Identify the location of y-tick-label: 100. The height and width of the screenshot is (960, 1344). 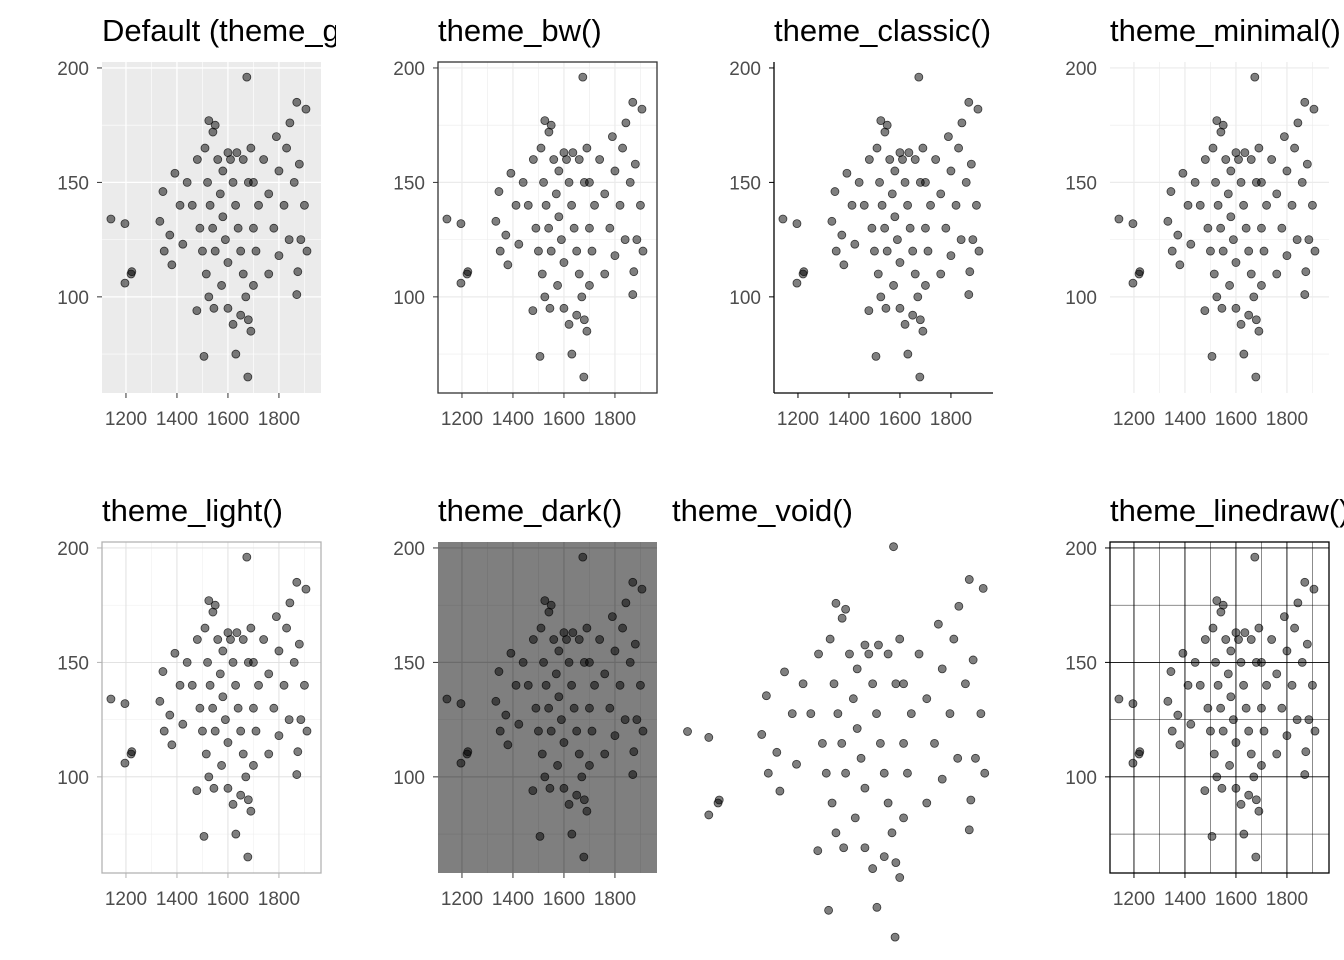
(745, 298).